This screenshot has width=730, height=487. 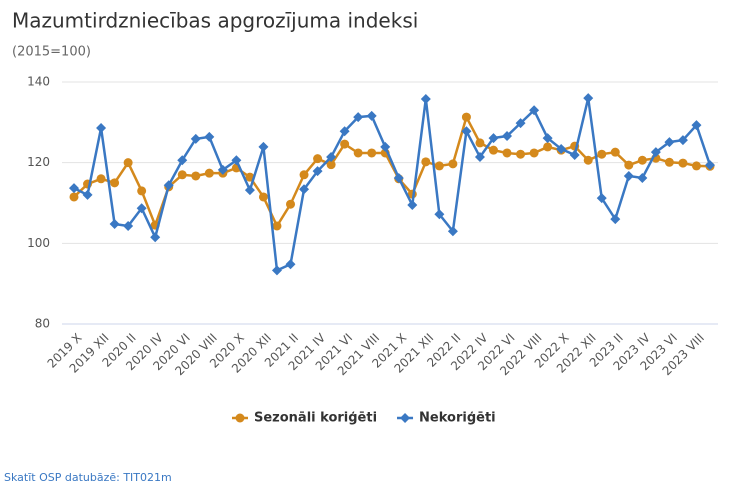 I want to click on y-tick-label: 100, so click(x=38, y=243).